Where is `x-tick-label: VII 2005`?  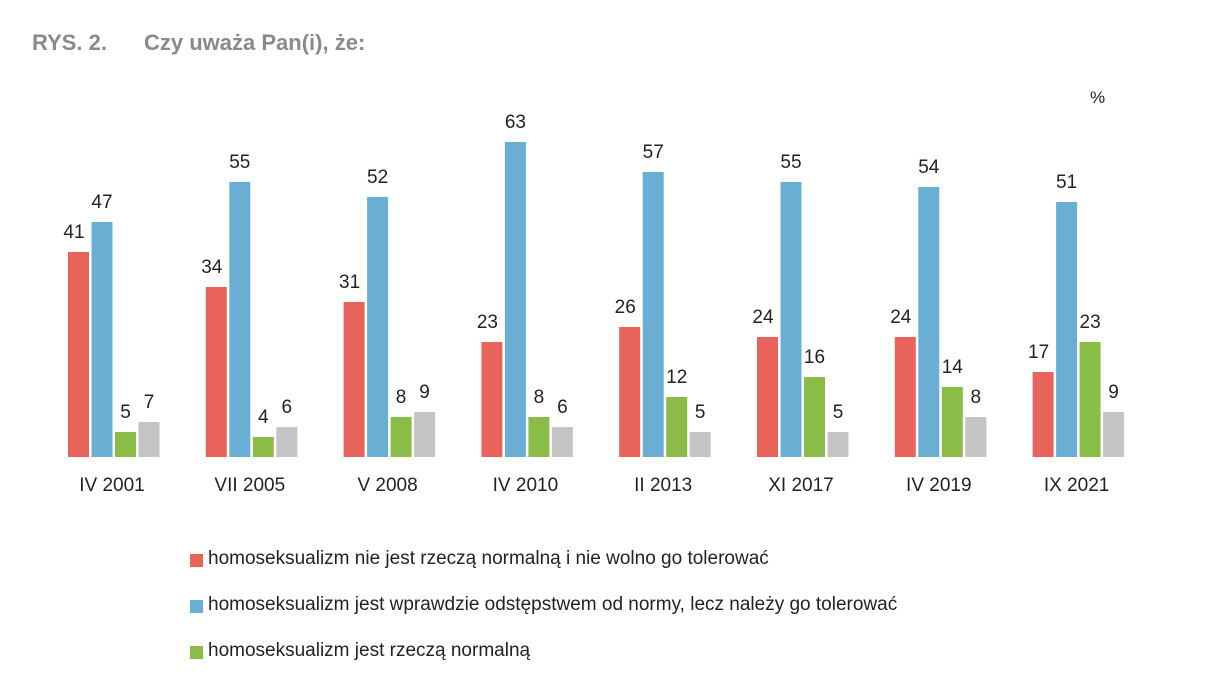
x-tick-label: VII 2005 is located at coordinates (249, 485).